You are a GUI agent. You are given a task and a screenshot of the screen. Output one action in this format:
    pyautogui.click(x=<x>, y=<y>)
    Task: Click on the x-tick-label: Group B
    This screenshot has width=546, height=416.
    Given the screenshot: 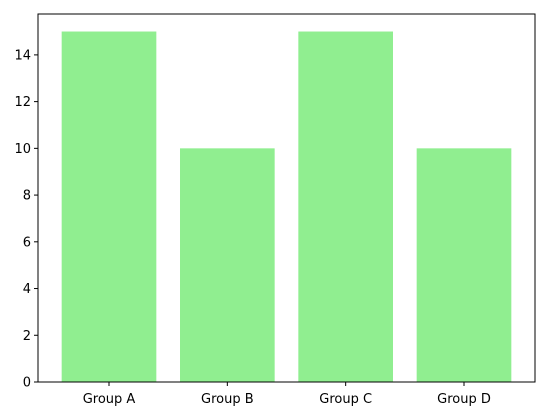 What is the action you would take?
    pyautogui.click(x=227, y=399)
    